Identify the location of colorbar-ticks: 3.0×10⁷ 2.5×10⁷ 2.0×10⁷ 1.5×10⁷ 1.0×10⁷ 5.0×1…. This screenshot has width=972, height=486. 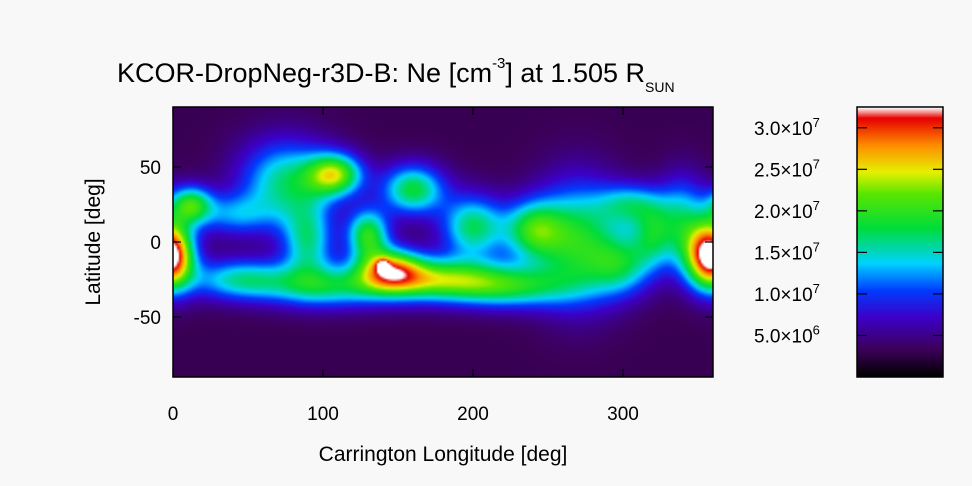
(848, 231).